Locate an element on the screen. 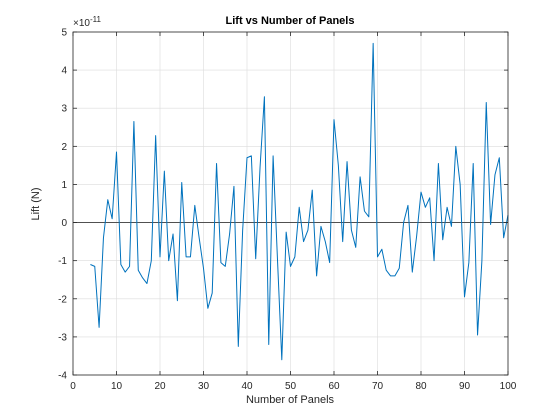 Image resolution: width=560 pixels, height=420 pixels. x-tick-label: 100 is located at coordinates (508, 386).